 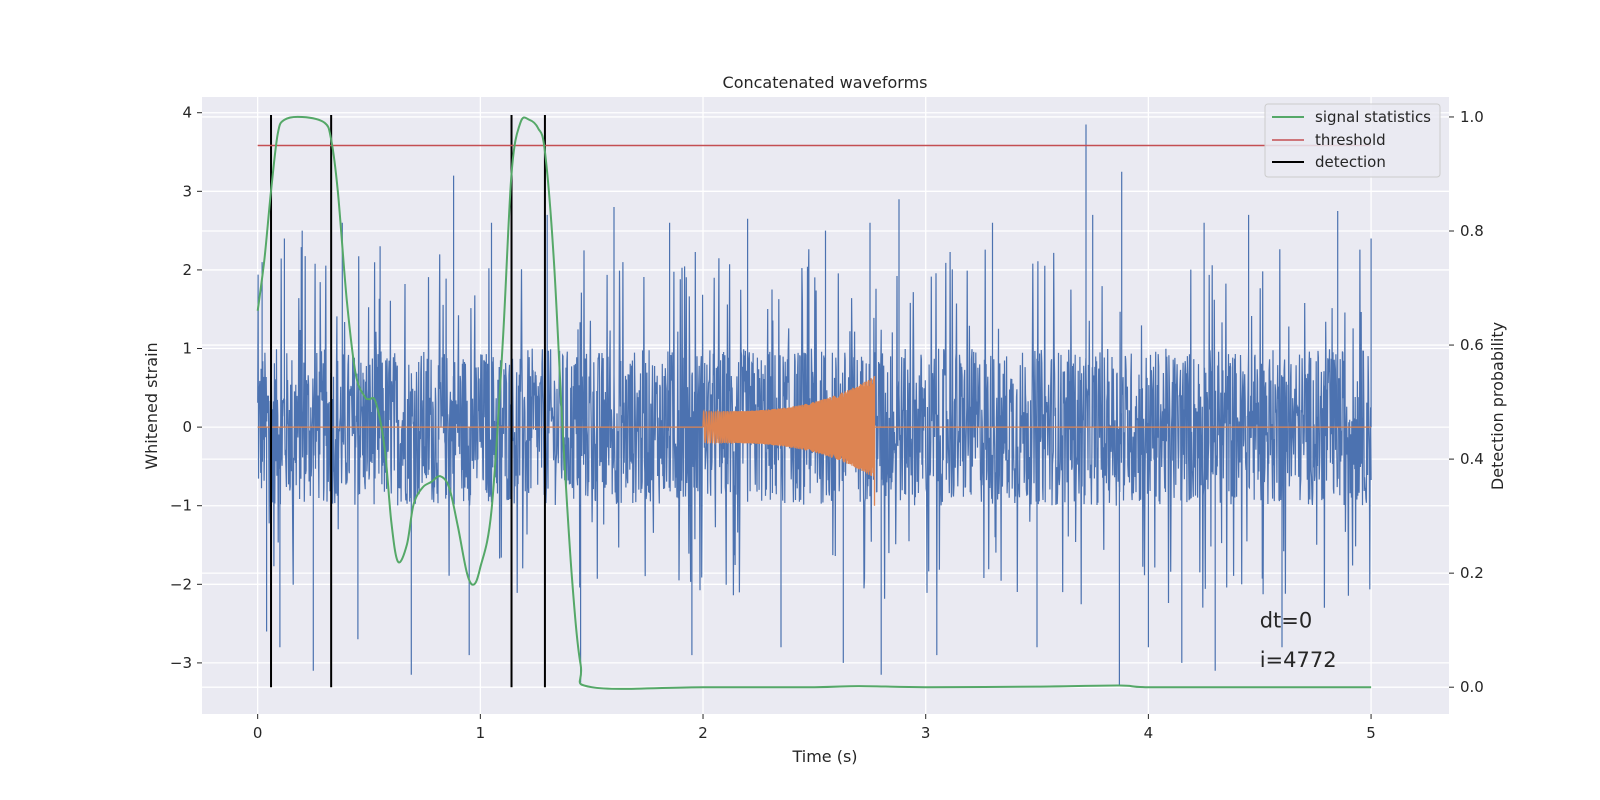 I want to click on x-tick-label: 2, so click(x=703, y=733).